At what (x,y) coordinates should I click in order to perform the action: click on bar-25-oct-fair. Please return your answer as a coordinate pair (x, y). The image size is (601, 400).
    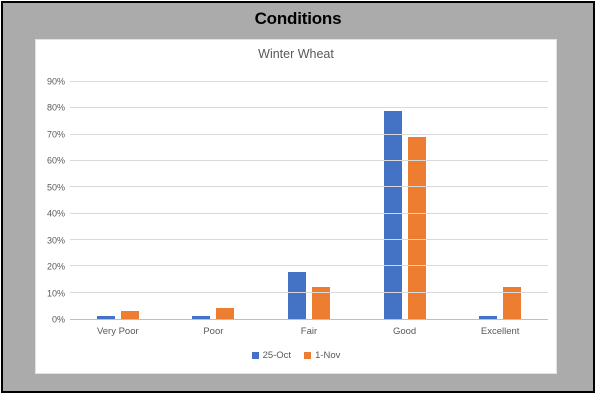
    Looking at the image, I should click on (296, 295).